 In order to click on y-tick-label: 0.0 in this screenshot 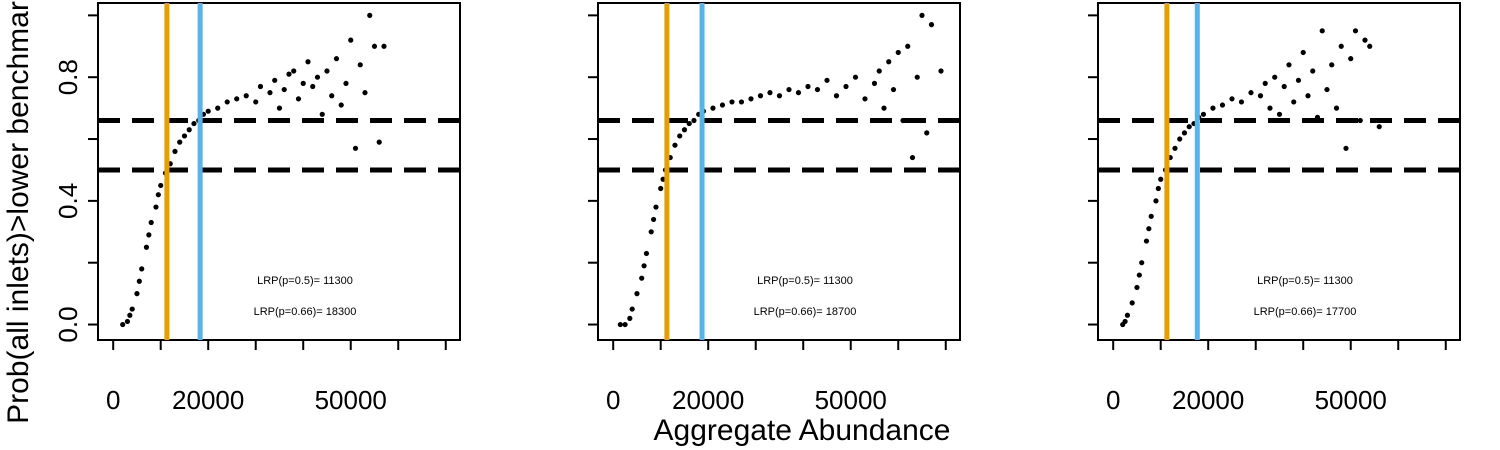, I will do `click(68, 324)`.